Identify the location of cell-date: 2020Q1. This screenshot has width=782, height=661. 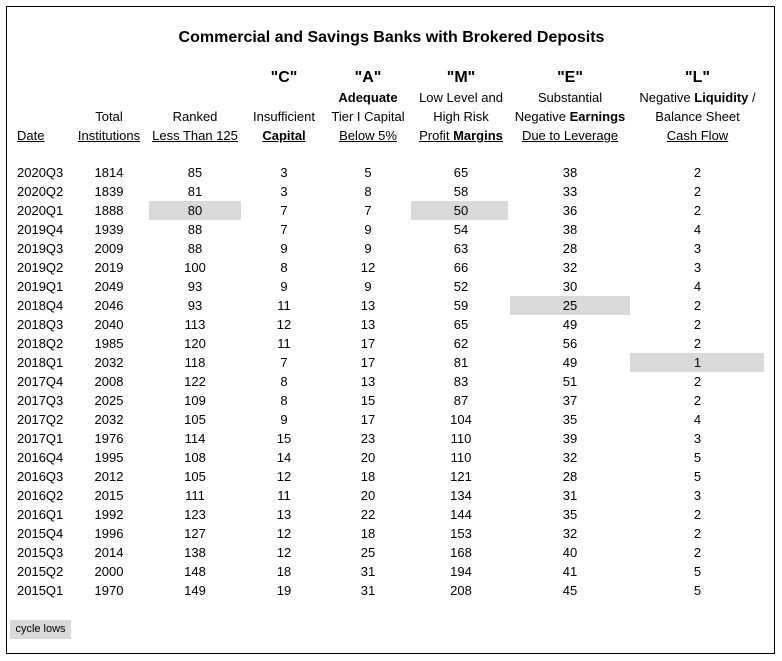
(40, 210).